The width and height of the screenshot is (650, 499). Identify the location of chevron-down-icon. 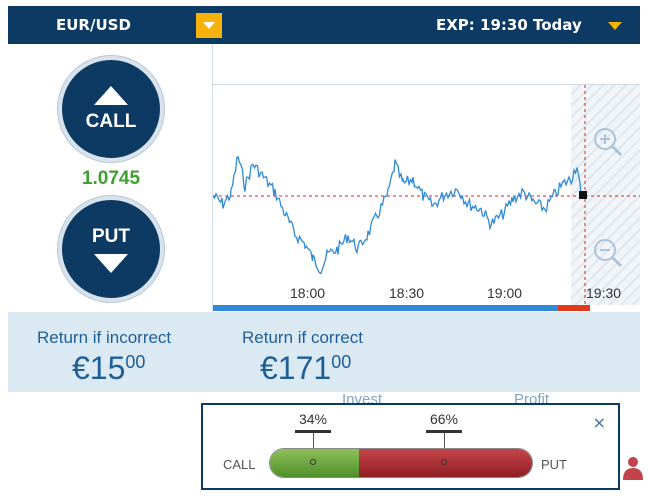
(209, 25).